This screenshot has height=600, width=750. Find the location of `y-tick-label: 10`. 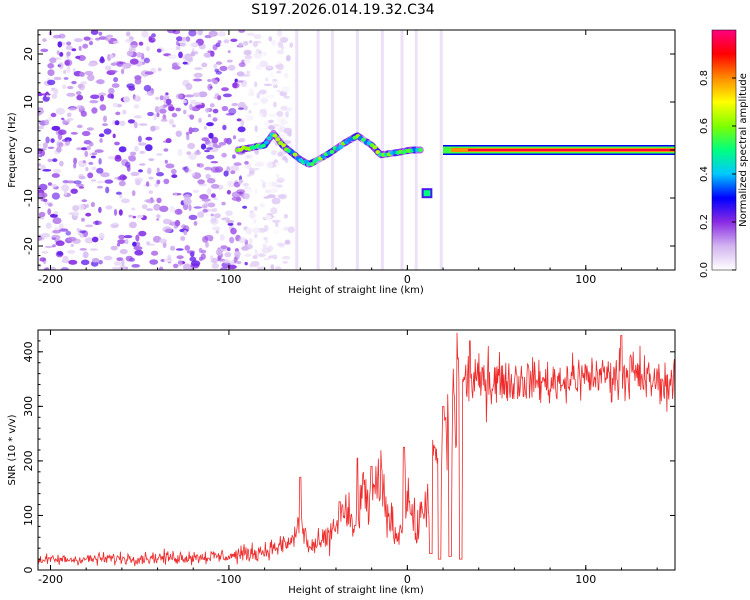

y-tick-label: 10 is located at coordinates (28, 102).